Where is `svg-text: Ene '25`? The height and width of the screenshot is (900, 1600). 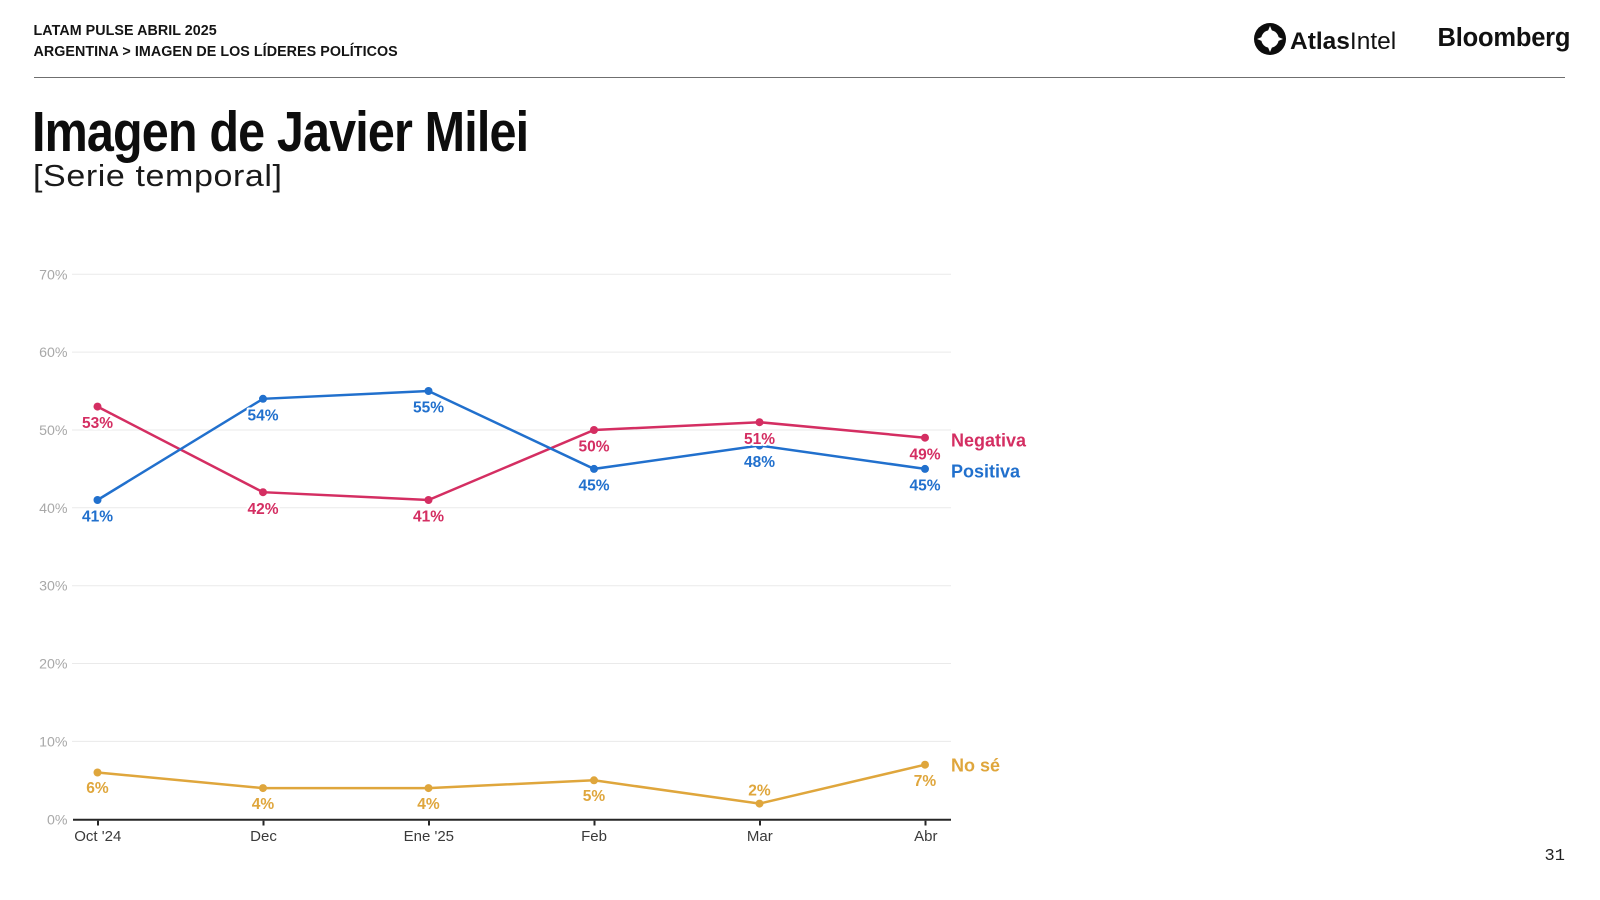 svg-text: Ene '25 is located at coordinates (429, 836).